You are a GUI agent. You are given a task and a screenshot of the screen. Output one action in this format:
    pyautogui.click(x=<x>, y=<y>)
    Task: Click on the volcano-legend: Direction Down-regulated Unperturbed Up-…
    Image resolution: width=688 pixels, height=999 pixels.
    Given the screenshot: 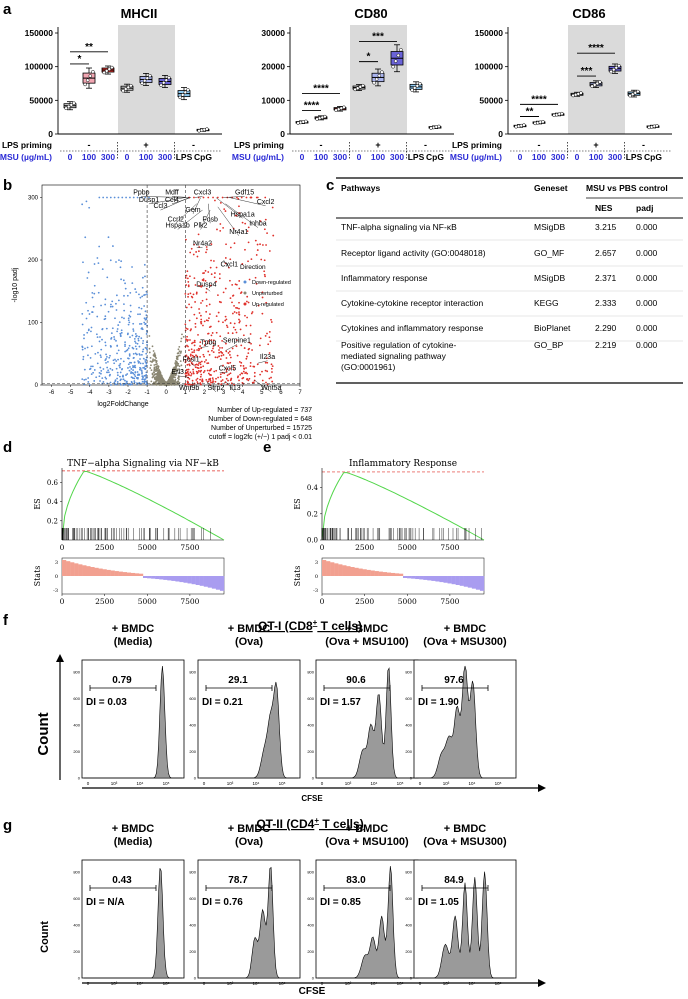 What is the action you would take?
    pyautogui.click(x=265, y=286)
    